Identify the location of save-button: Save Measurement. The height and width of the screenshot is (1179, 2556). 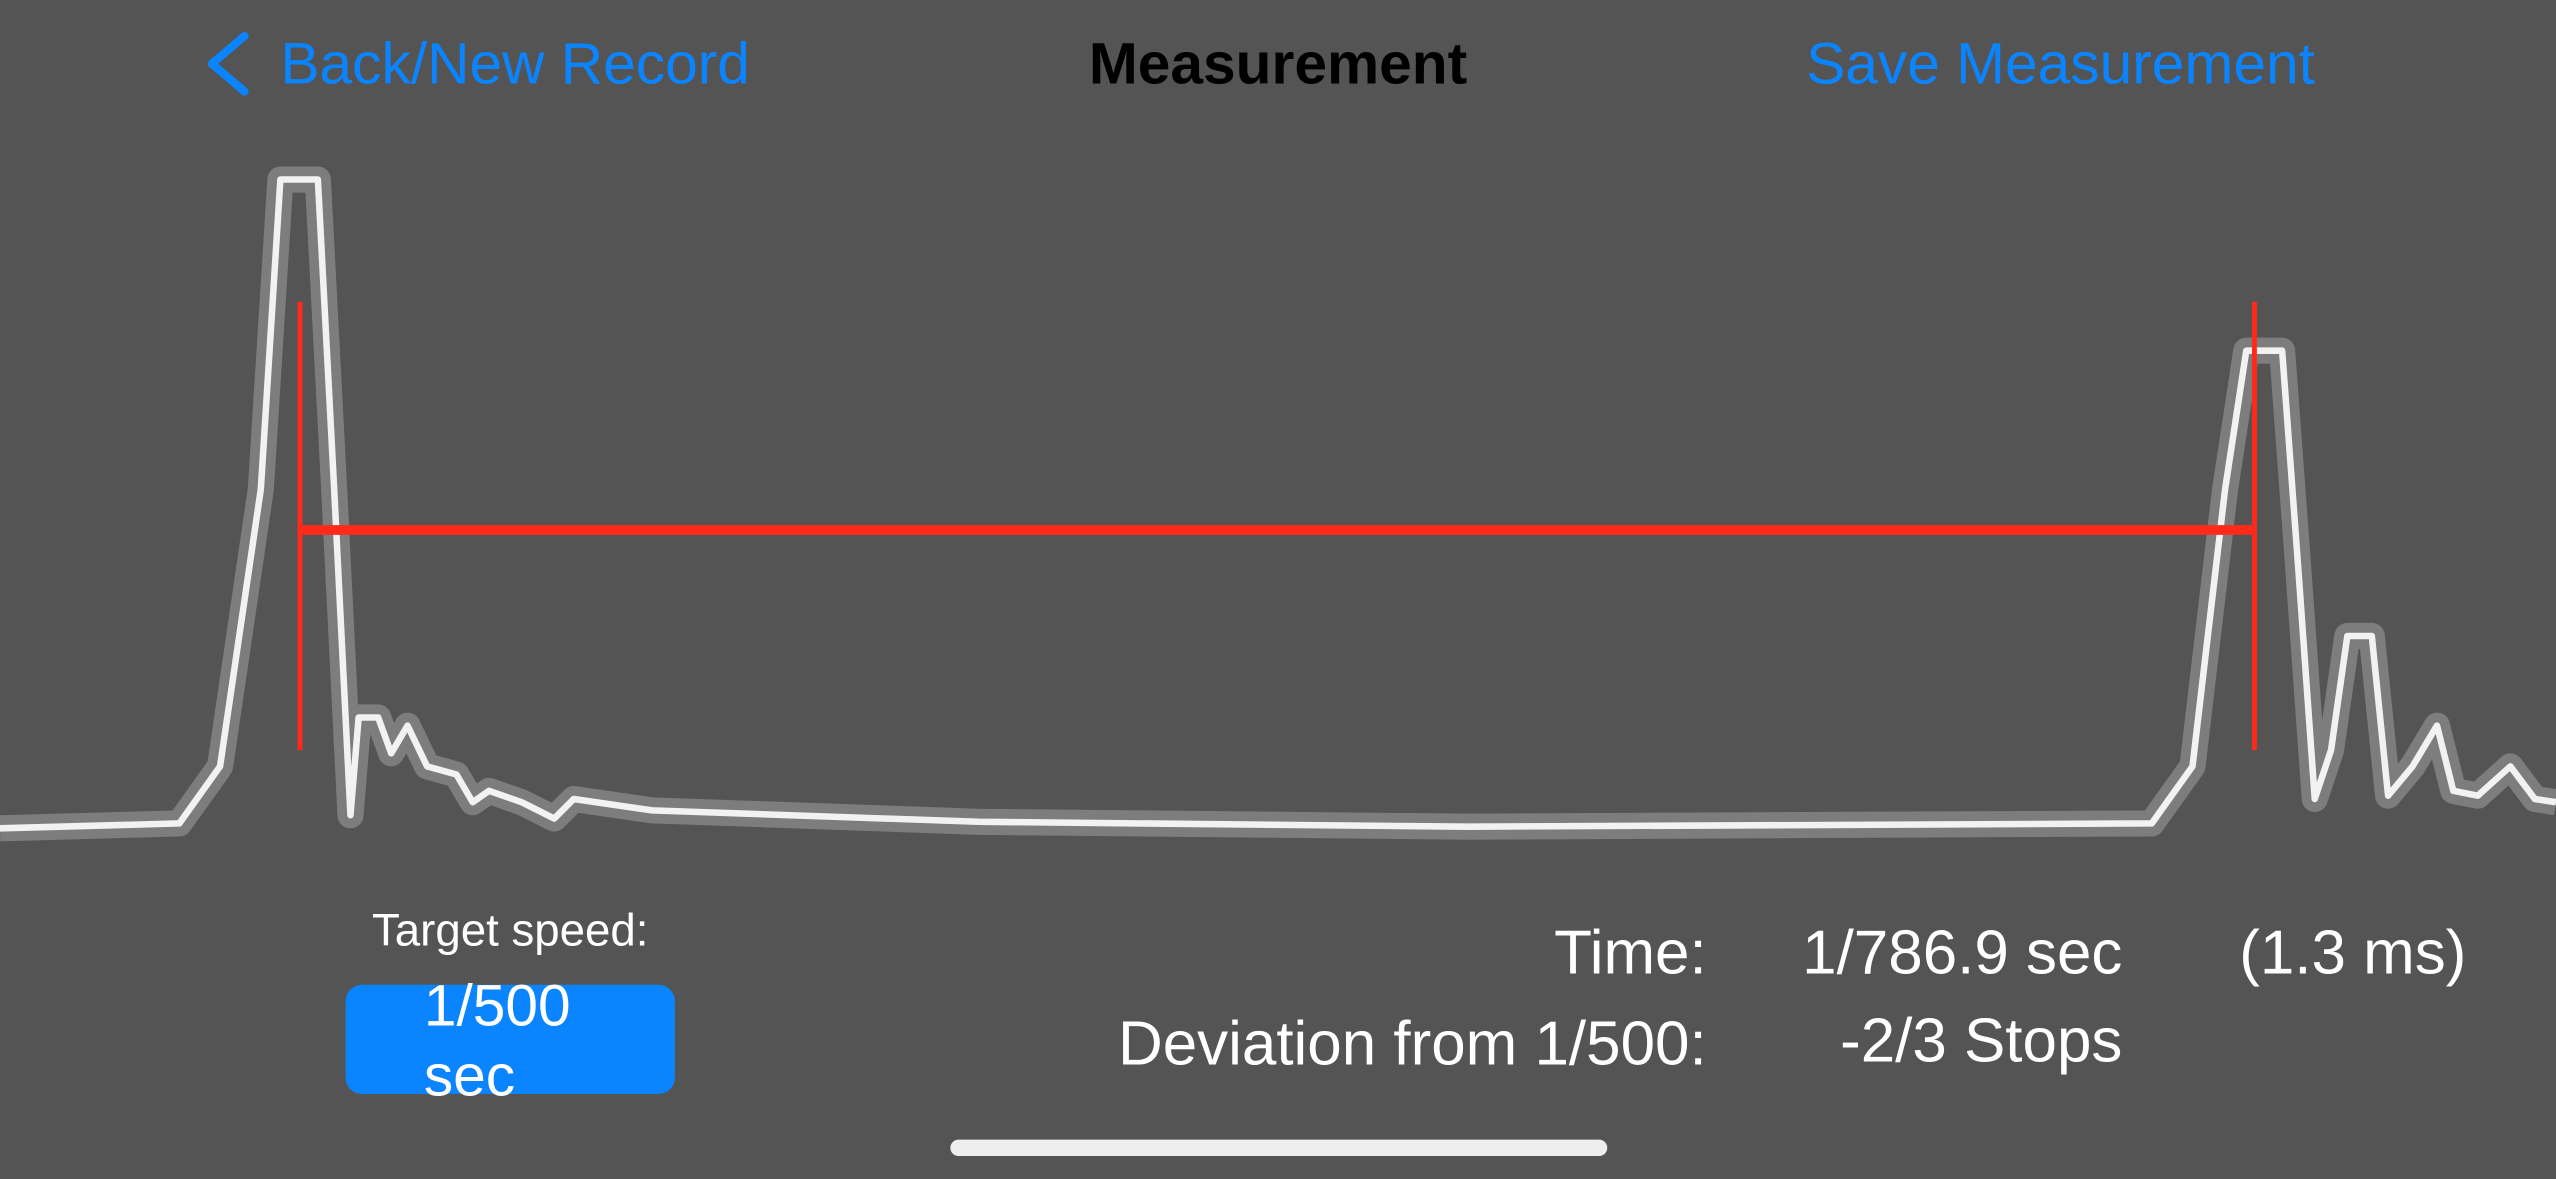
(2060, 63).